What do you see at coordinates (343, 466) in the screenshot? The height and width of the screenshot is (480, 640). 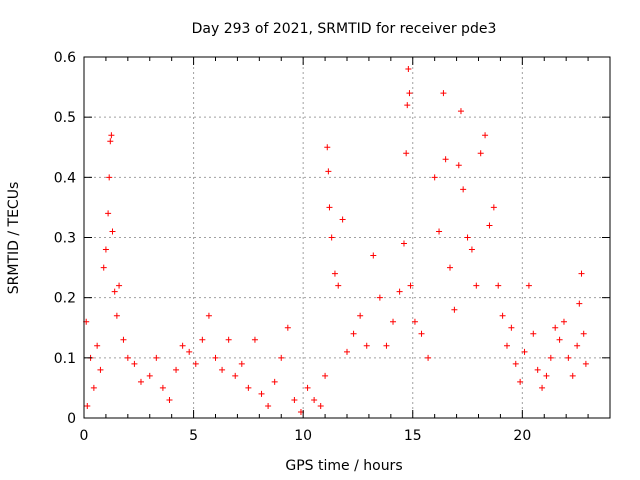 I see `x-axis-label: GPS time / hours` at bounding box center [343, 466].